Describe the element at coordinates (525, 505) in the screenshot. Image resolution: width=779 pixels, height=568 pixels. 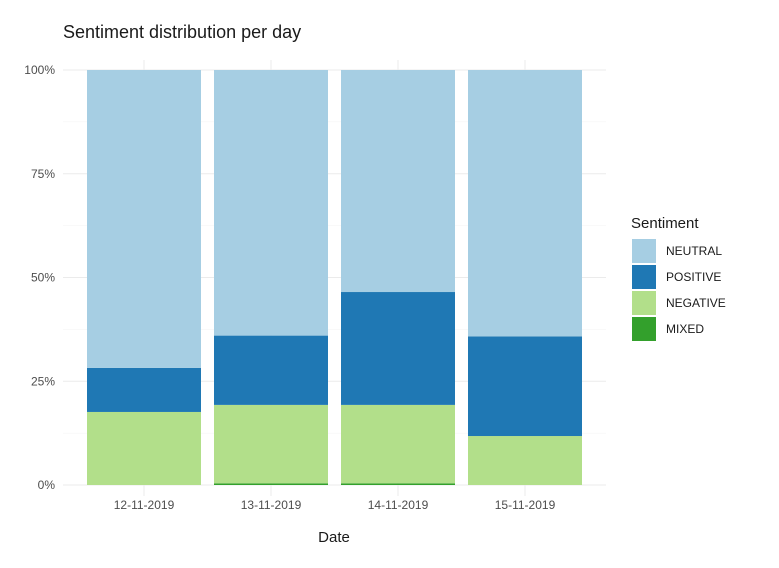
I see `x-tick-label: 15-11-2019` at that location.